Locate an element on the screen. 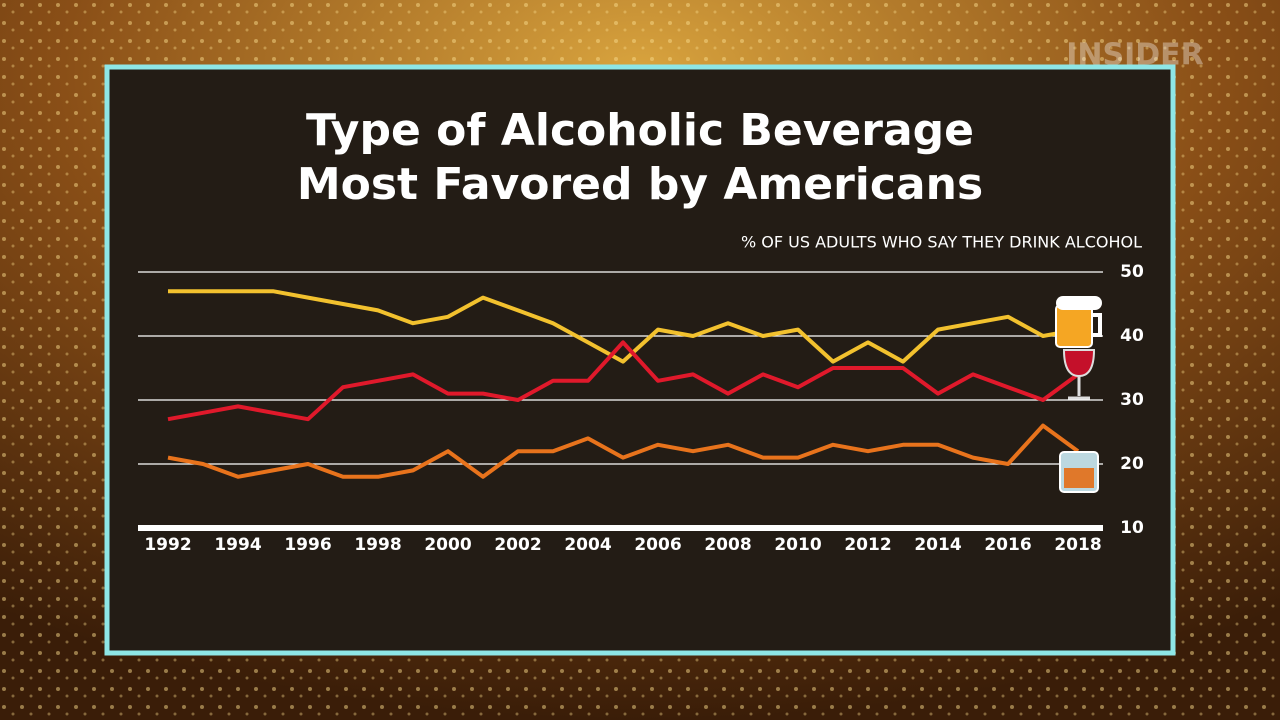 The image size is (1280, 720). x-tick-label: 2008 is located at coordinates (727, 545).